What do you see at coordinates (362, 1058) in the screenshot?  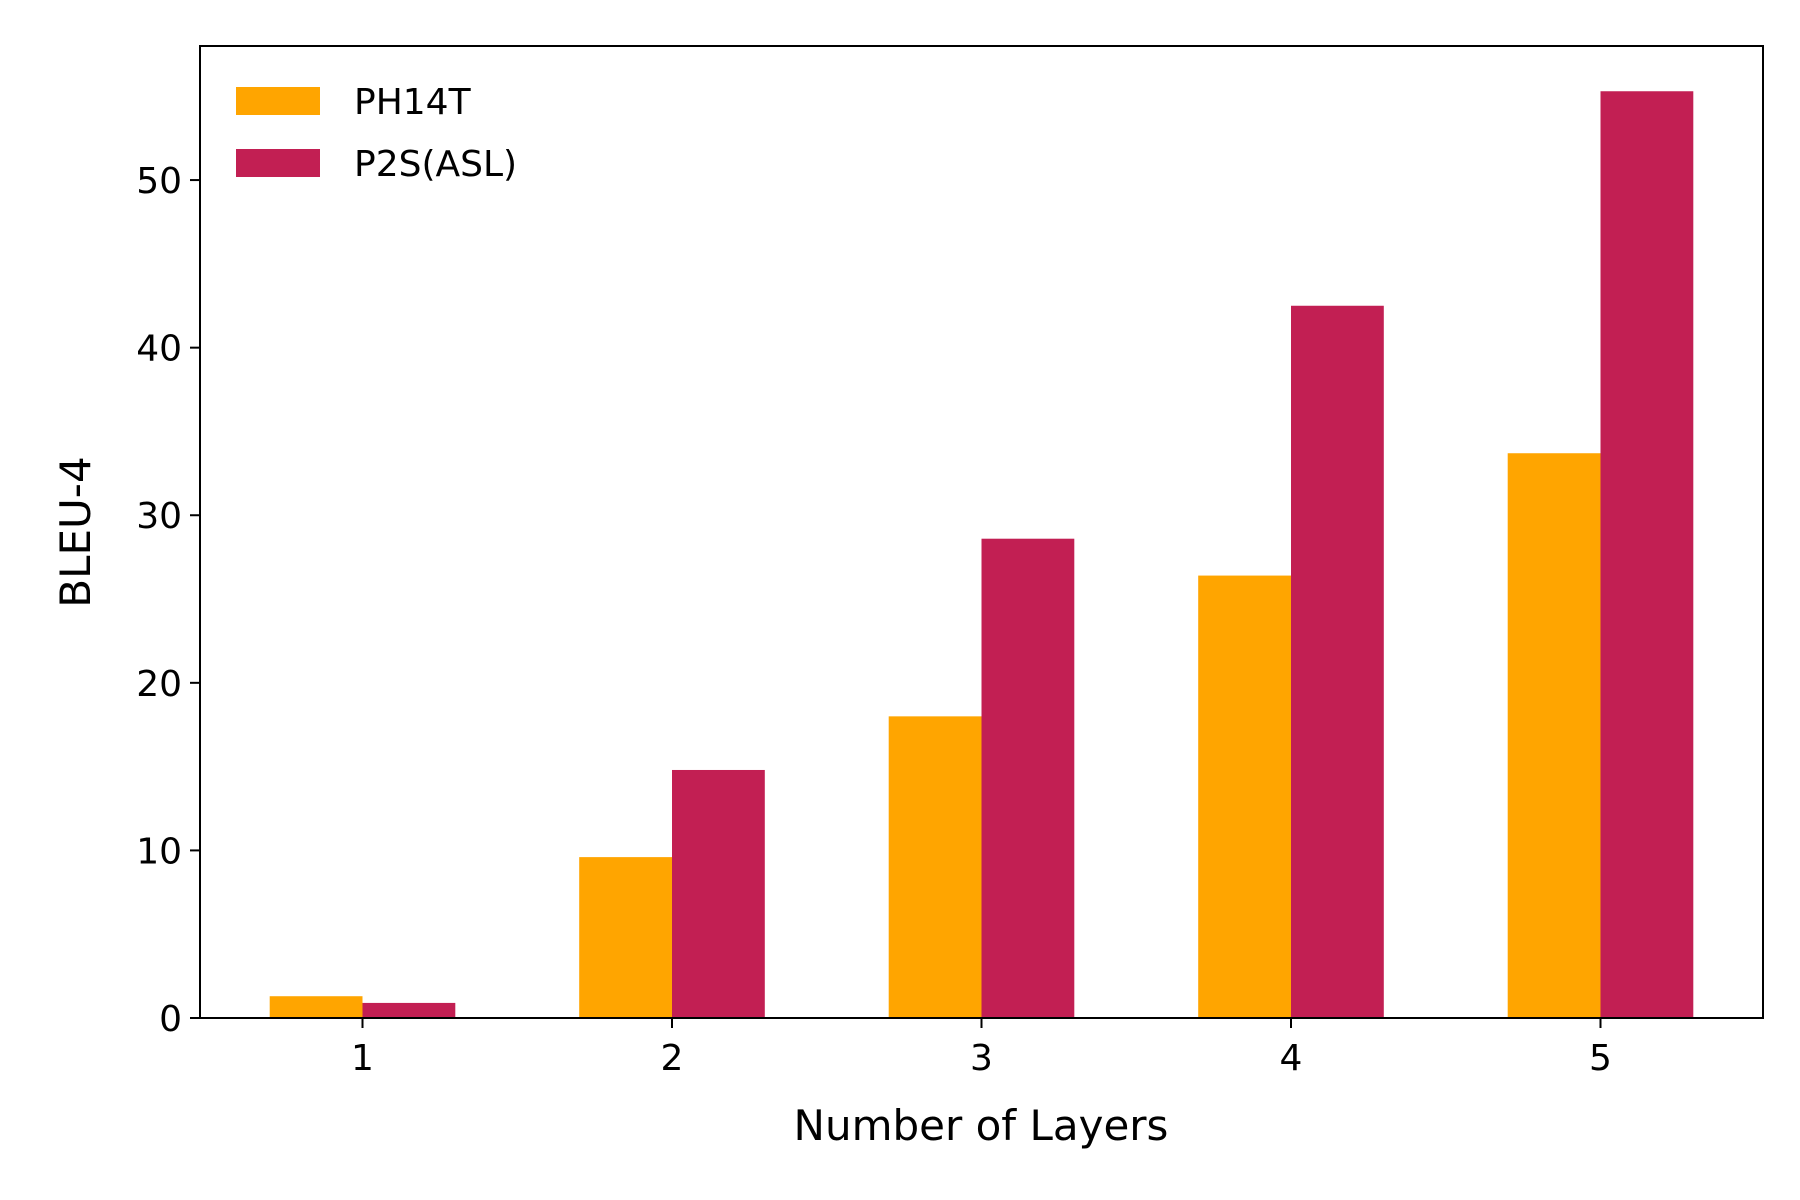 I see `x-tick-label: 1` at bounding box center [362, 1058].